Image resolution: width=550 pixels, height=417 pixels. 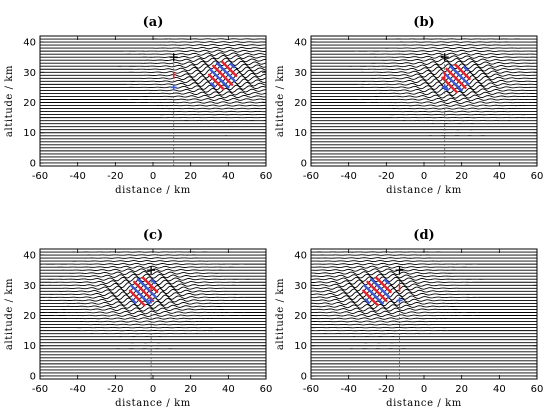 What do you see at coordinates (29, 286) in the screenshot?
I see `y-tick-label: 30` at bounding box center [29, 286].